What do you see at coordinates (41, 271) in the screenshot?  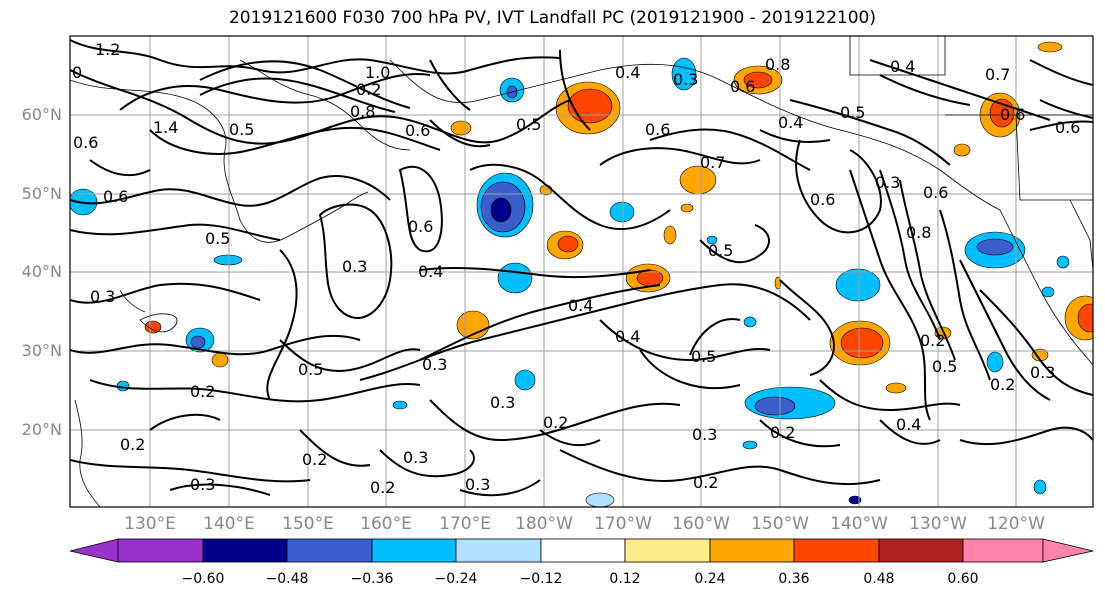 I see `lat-label: 40°N` at bounding box center [41, 271].